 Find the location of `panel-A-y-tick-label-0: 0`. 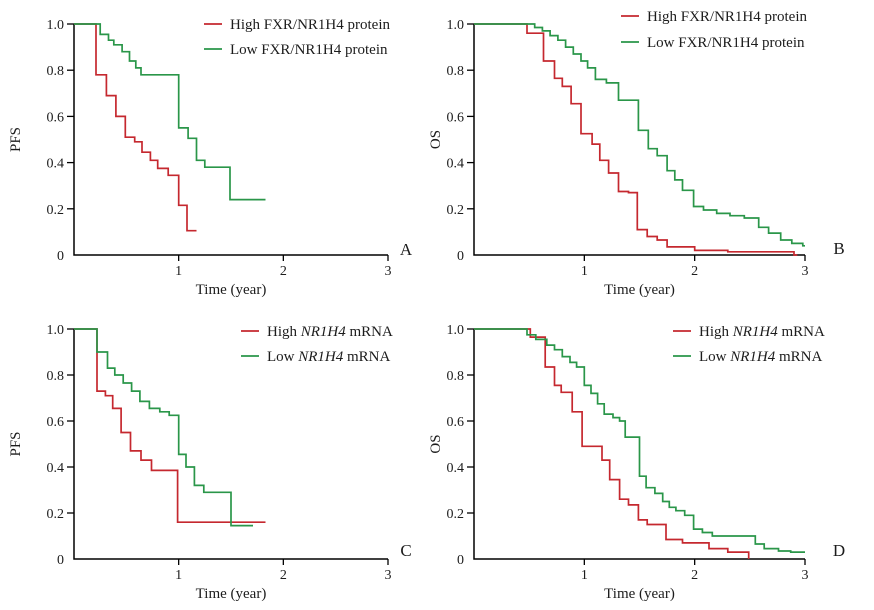

panel-A-y-tick-label-0: 0 is located at coordinates (60, 256).